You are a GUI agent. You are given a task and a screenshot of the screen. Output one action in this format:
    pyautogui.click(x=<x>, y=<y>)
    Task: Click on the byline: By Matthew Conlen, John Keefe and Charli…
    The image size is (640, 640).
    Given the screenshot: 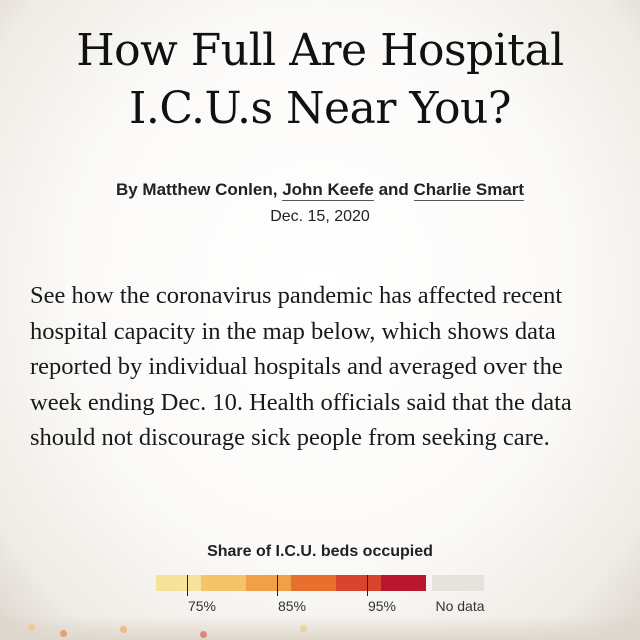 What is the action you would take?
    pyautogui.click(x=320, y=190)
    